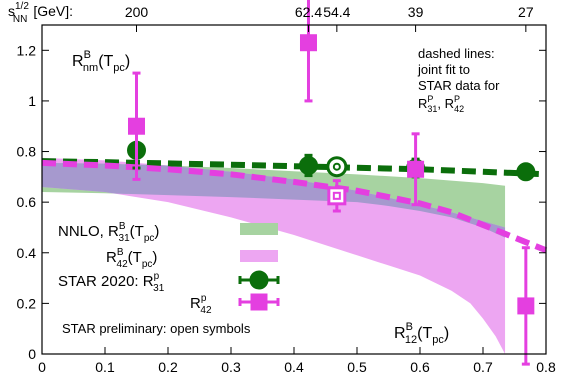 The image size is (561, 389). Describe the element at coordinates (156, 328) in the screenshot. I see `preliminary-note: STAR preliminary: open symbols` at that location.